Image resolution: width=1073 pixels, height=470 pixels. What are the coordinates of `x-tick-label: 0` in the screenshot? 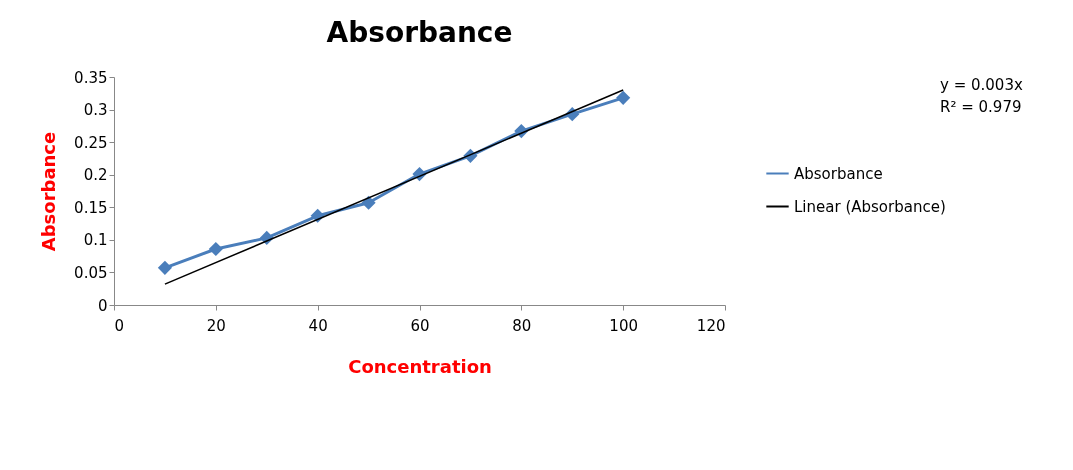 It's located at (119, 325).